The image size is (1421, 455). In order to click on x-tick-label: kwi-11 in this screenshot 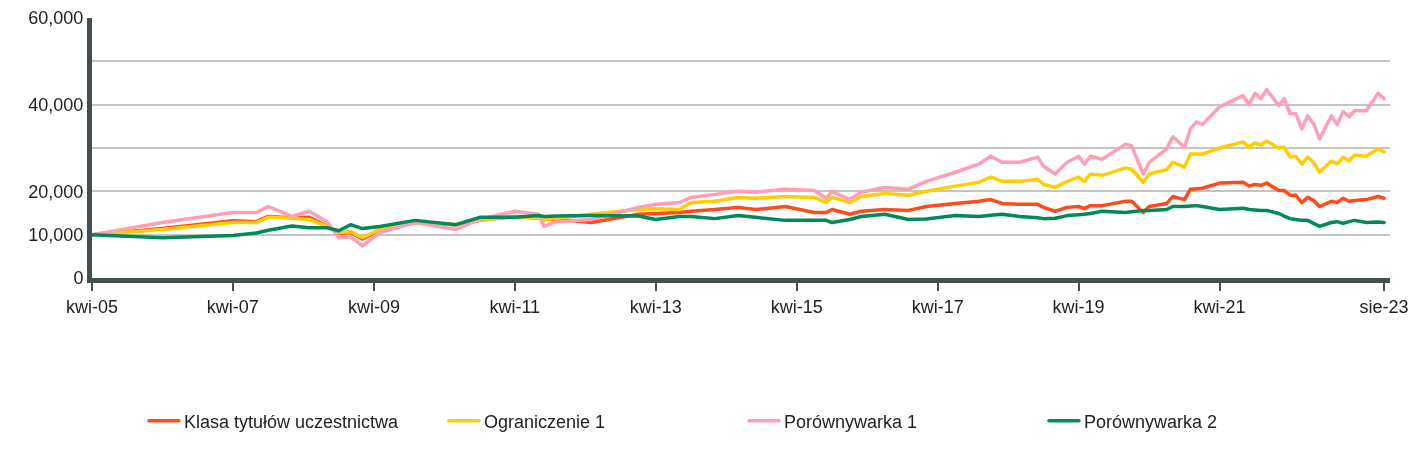, I will do `click(515, 306)`.